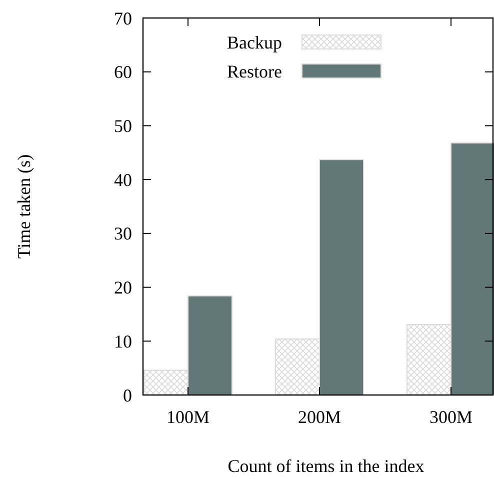  Describe the element at coordinates (123, 180) in the screenshot. I see `y-tick-label: 40` at that location.